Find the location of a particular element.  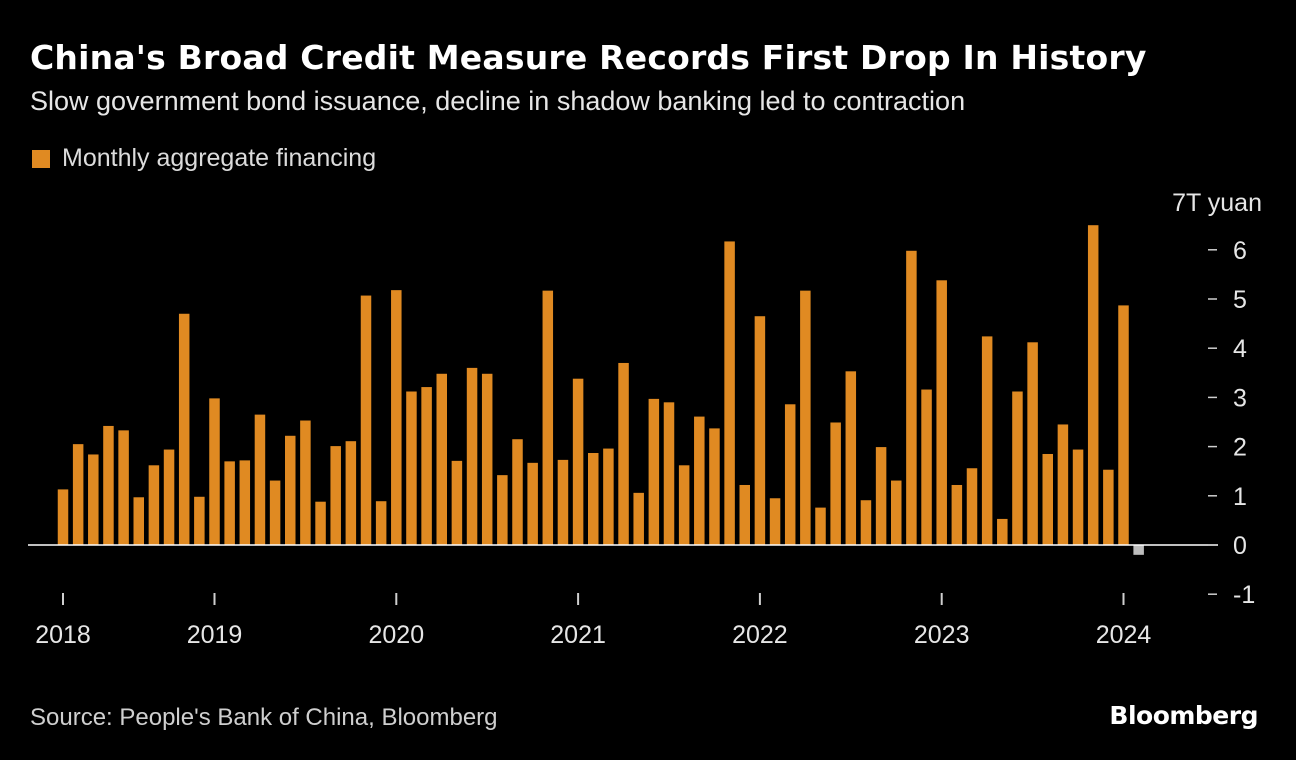

legend-swatch is located at coordinates (41, 158).